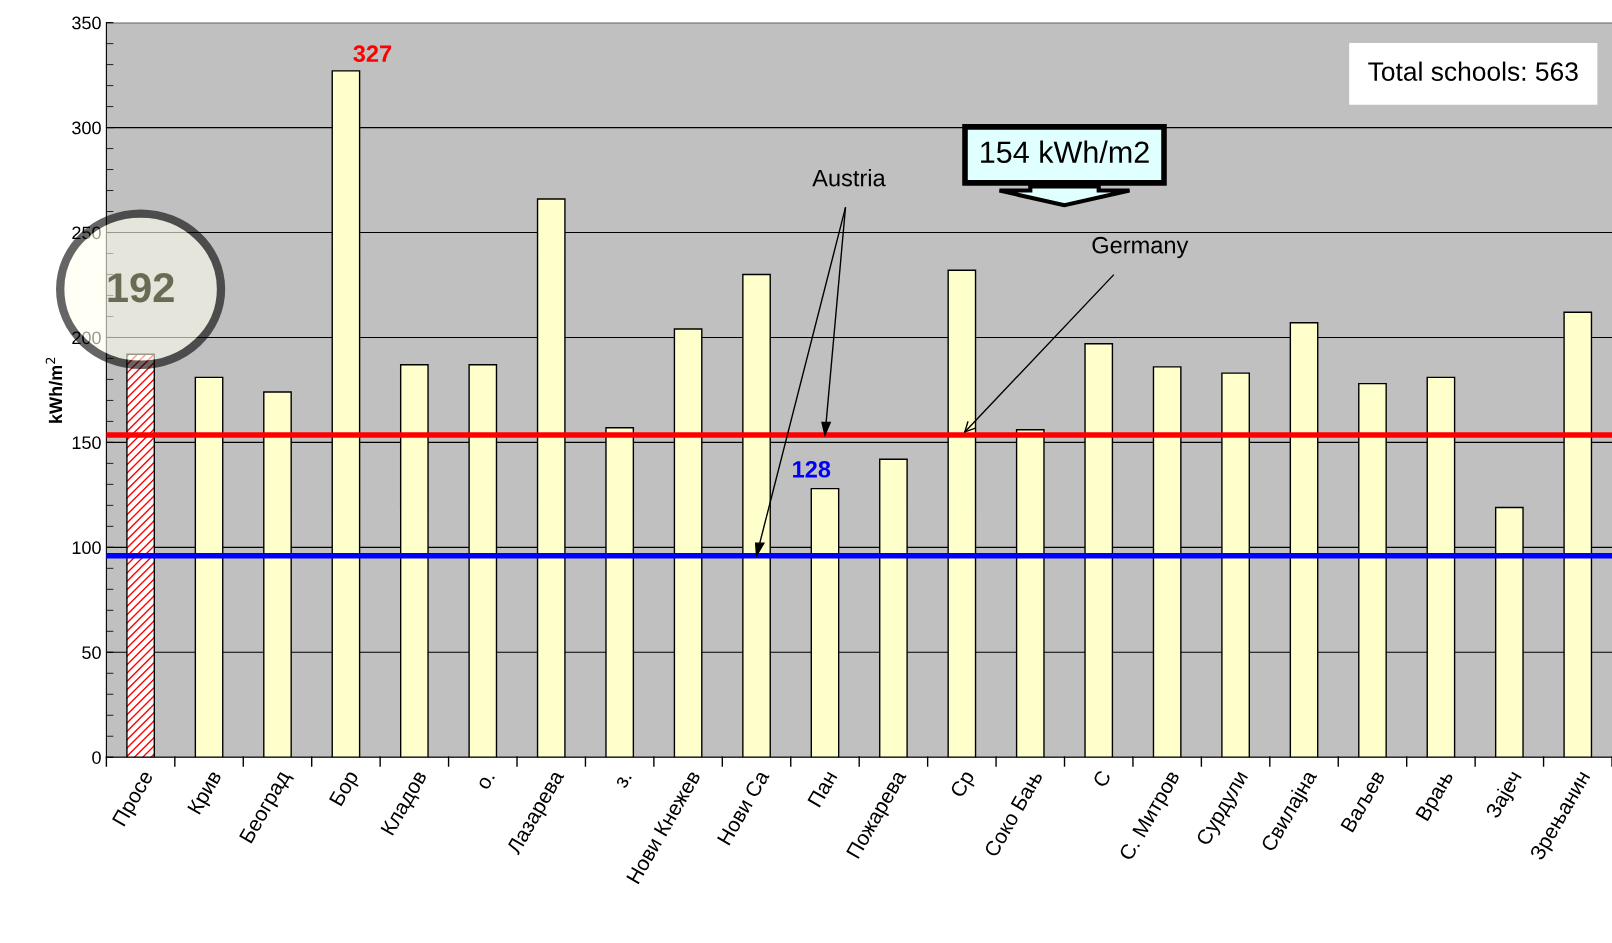  I want to click on data-label: 128, so click(812, 469).